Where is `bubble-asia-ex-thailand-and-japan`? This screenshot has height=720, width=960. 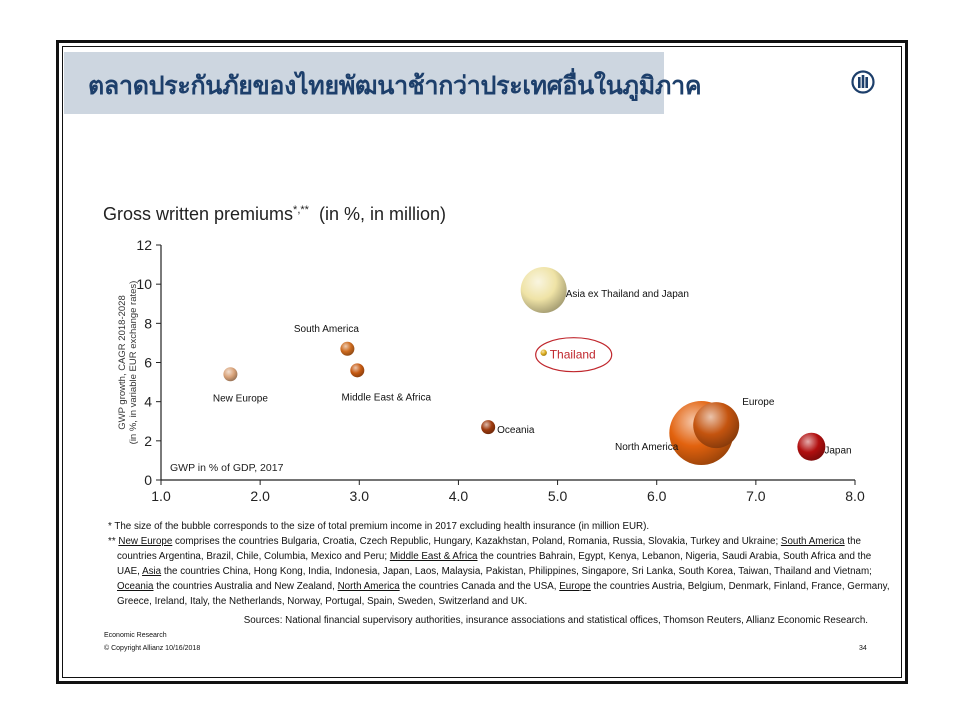
bubble-asia-ex-thailand-and-japan is located at coordinates (543, 290).